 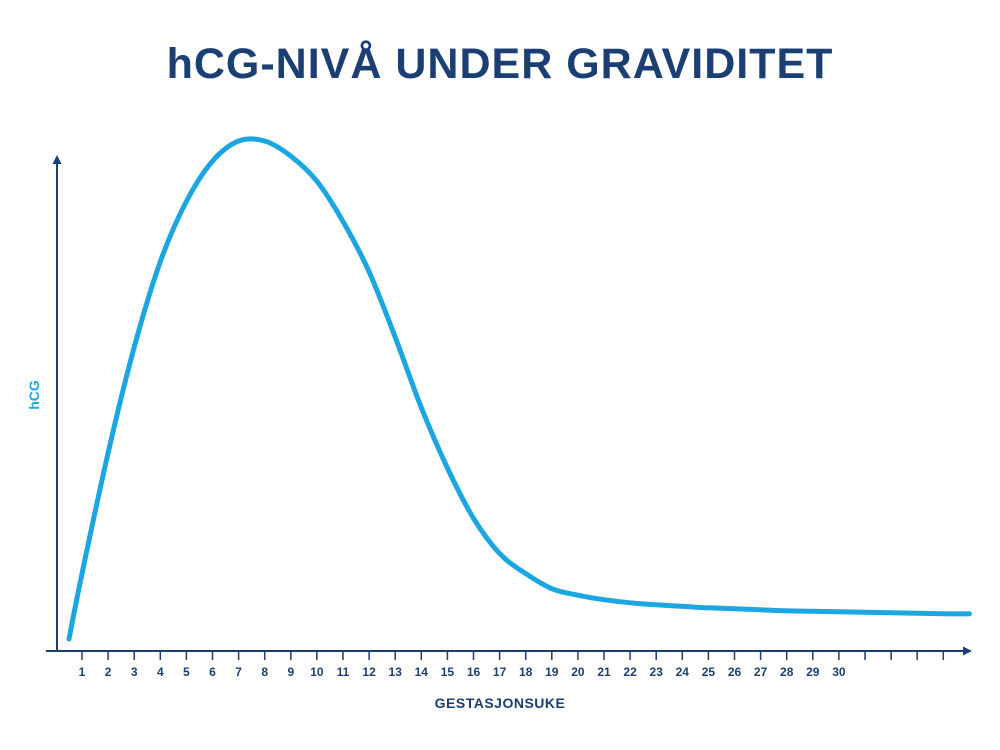 What do you see at coordinates (500, 672) in the screenshot?
I see `x-tick-label: 17` at bounding box center [500, 672].